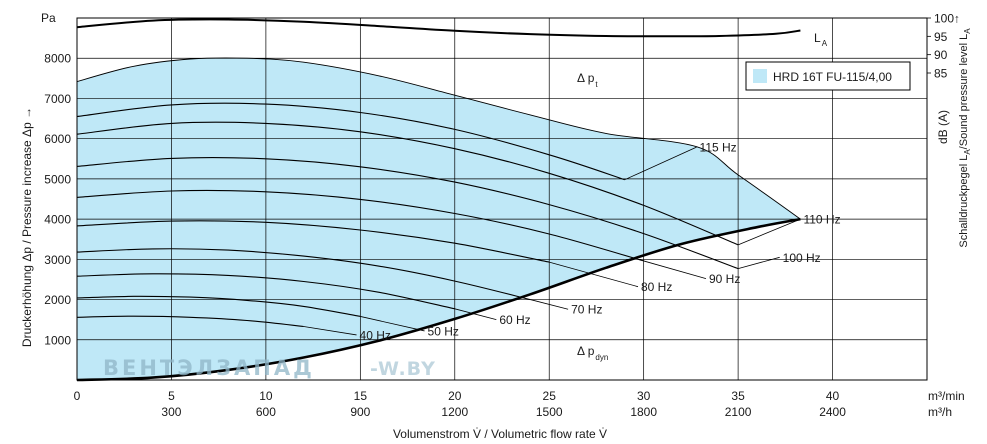 This screenshot has width=987, height=444. I want to click on y-tick-label: 2000, so click(57, 300).